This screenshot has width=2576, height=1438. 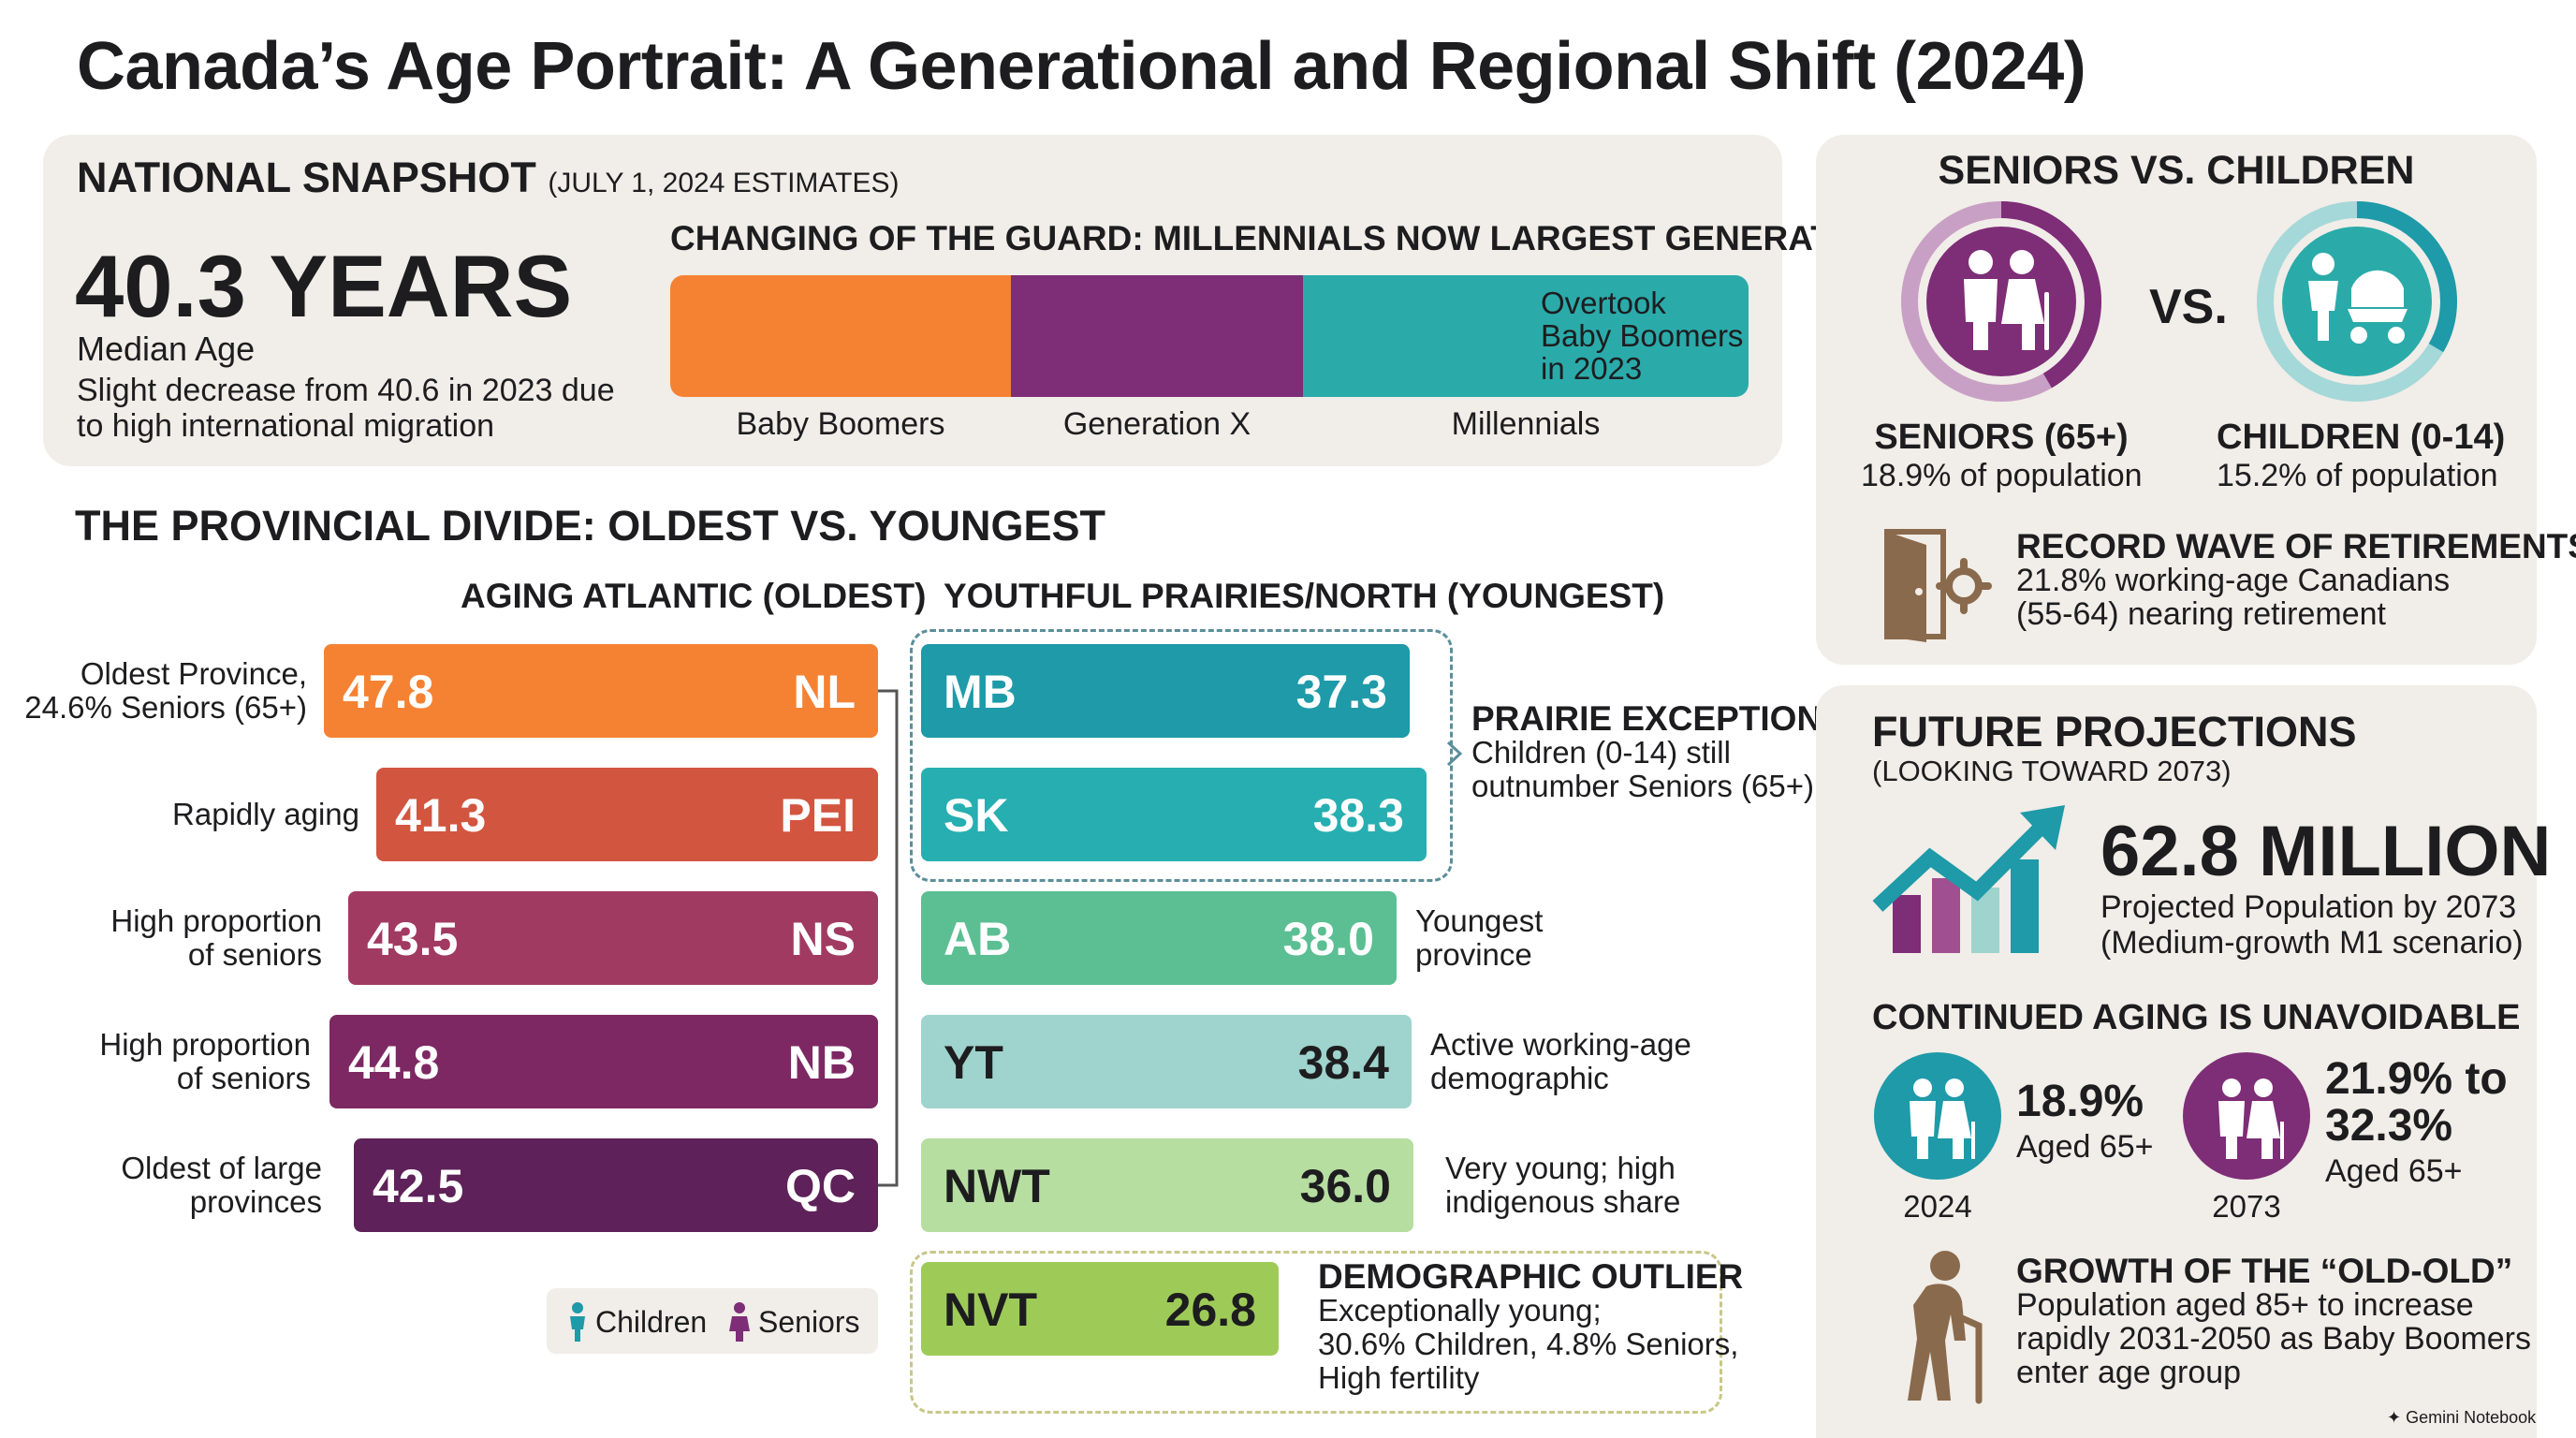 I want to click on row-label-nb: High proportion of seniors, so click(x=205, y=1061).